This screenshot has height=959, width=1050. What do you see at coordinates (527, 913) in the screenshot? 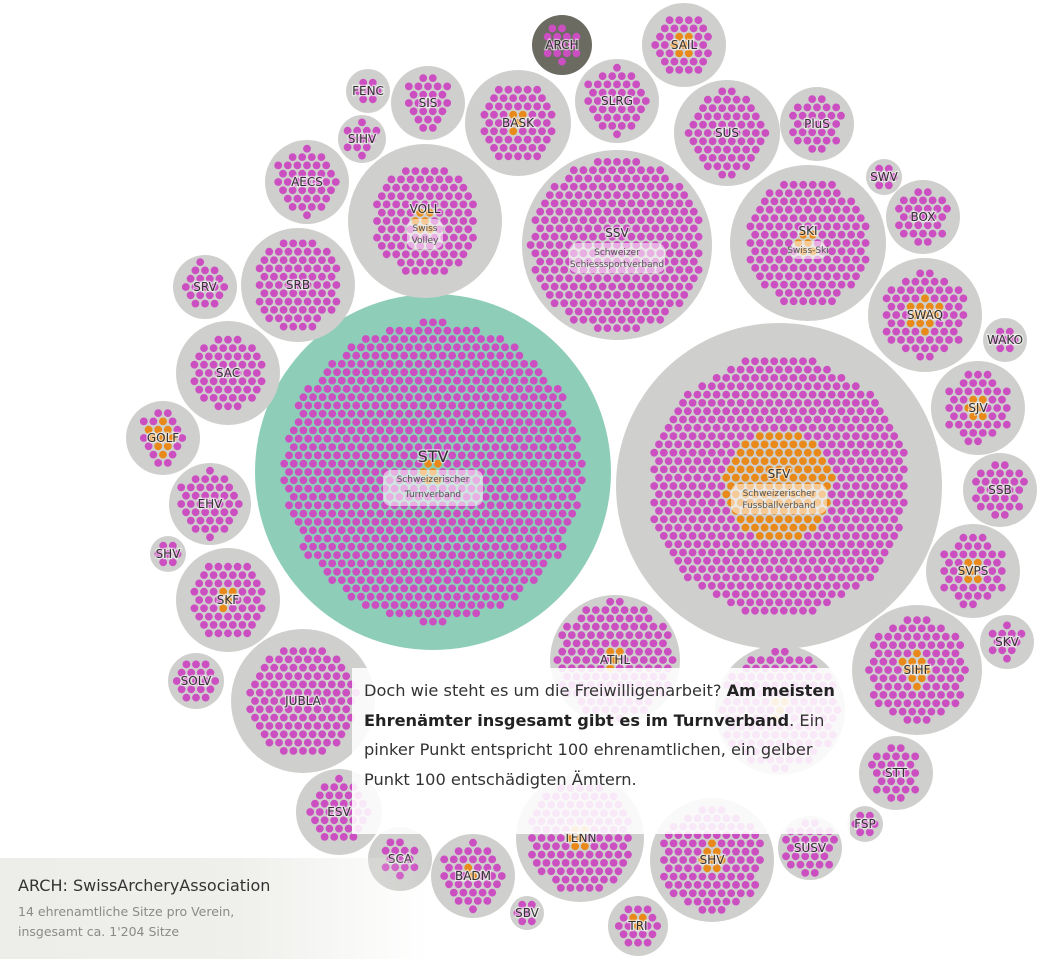
I see `bubble-sbv: SBV` at bounding box center [527, 913].